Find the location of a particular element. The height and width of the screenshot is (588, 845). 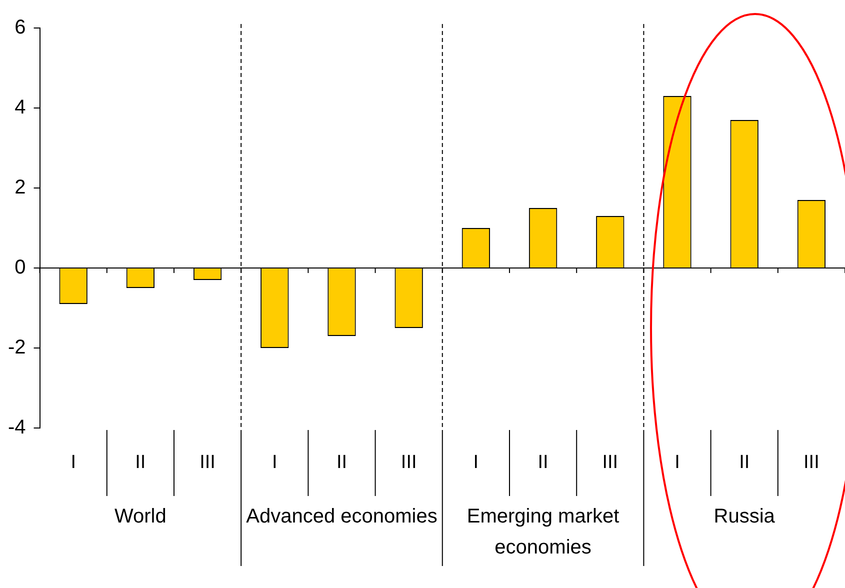

y-tick-label: -2 is located at coordinates (17, 347).